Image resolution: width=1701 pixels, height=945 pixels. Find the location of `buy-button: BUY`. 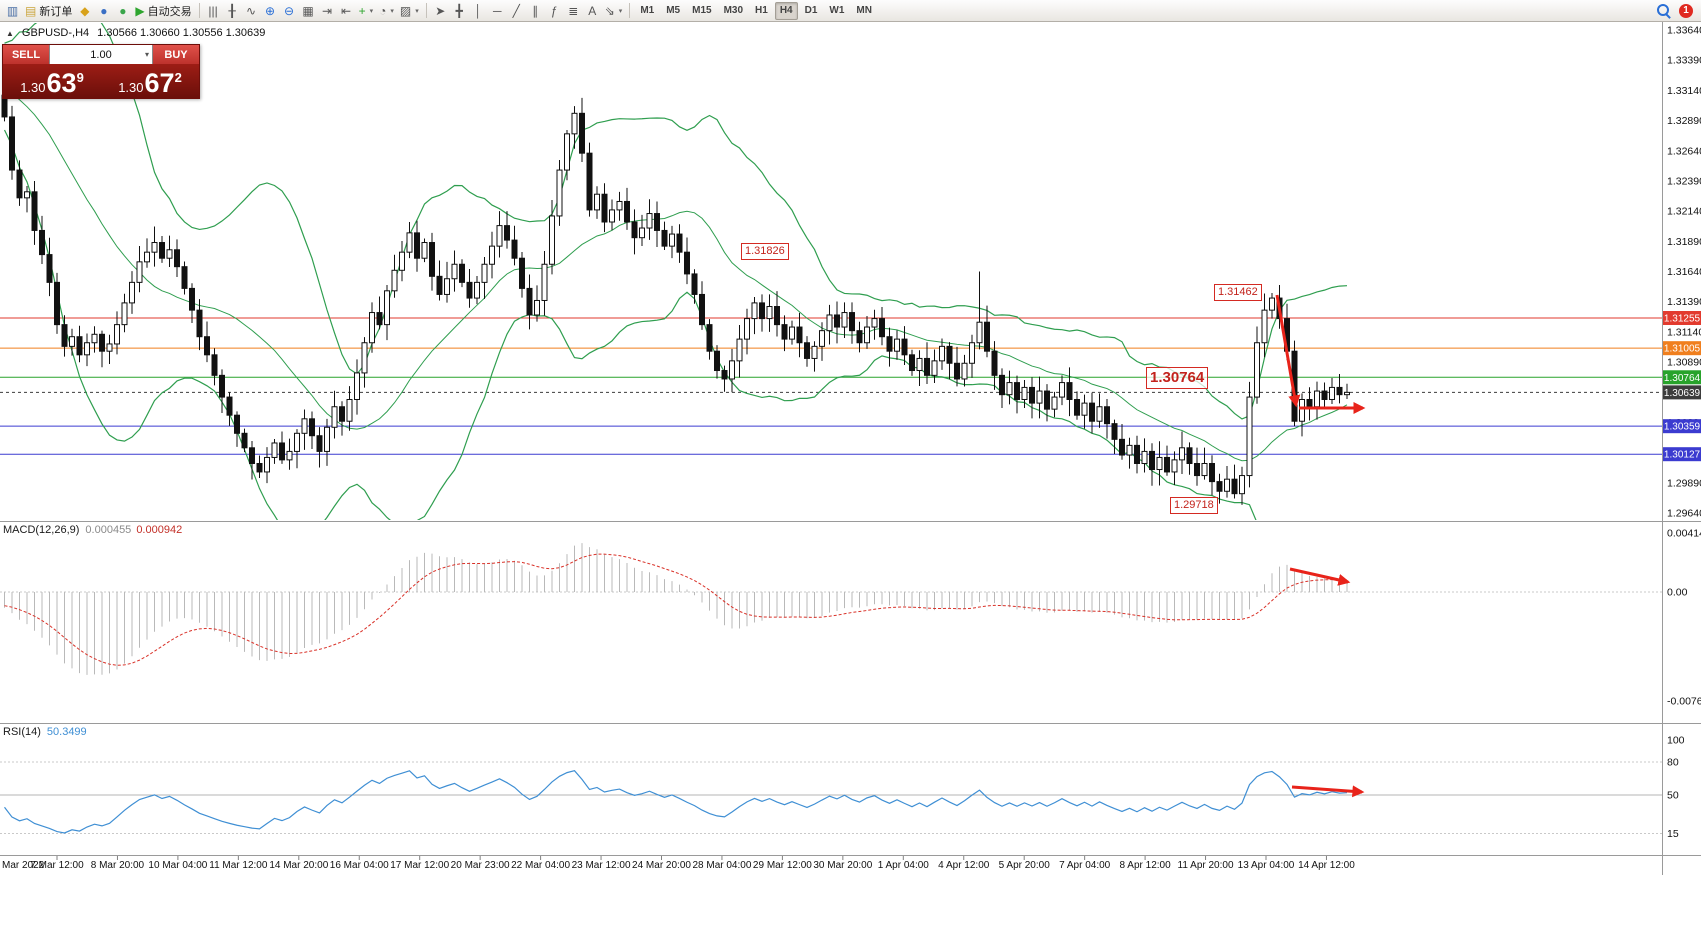

buy-button: BUY is located at coordinates (176, 54).